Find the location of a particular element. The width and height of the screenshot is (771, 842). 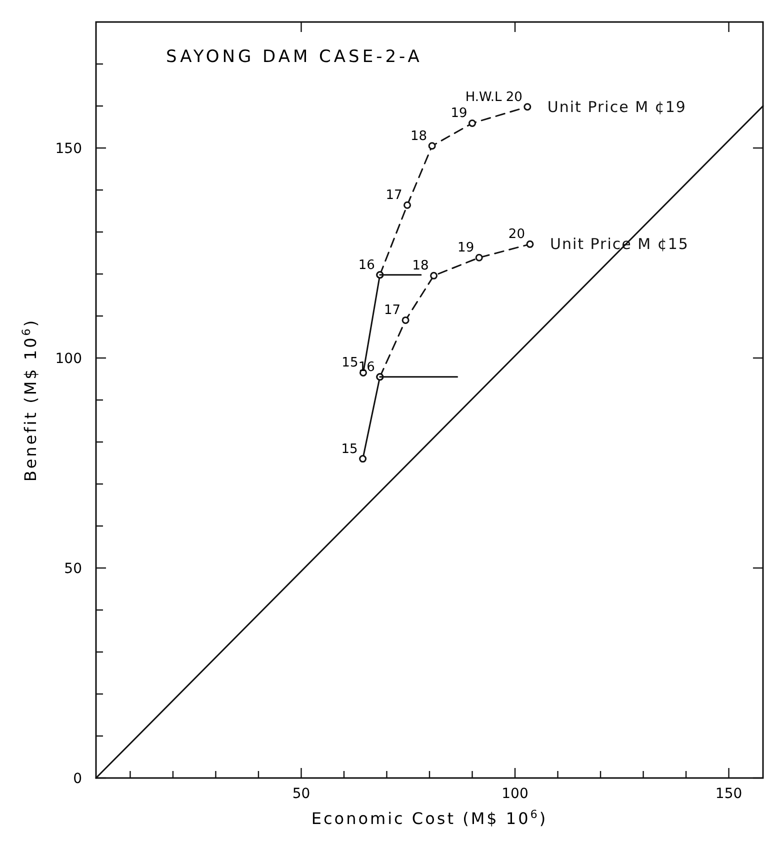

y-tick-label: 150 is located at coordinates (68, 149).